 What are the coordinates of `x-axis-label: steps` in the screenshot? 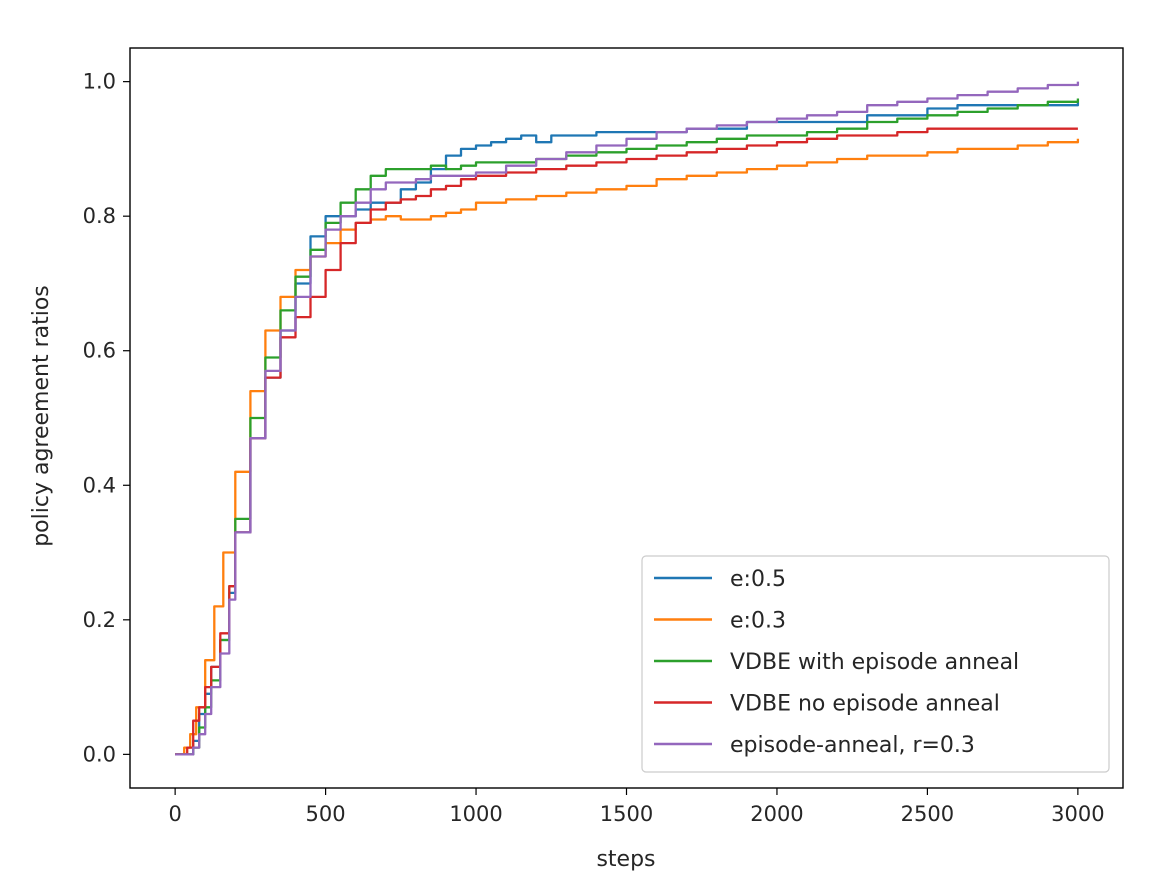 It's located at (625, 859).